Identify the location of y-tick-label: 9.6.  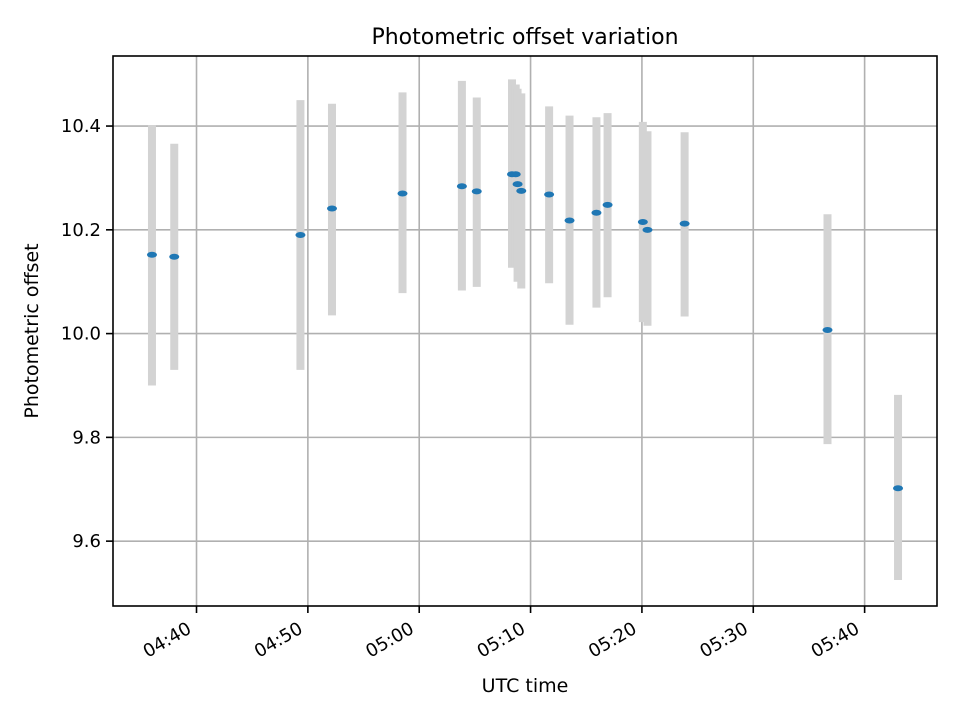
(86, 541).